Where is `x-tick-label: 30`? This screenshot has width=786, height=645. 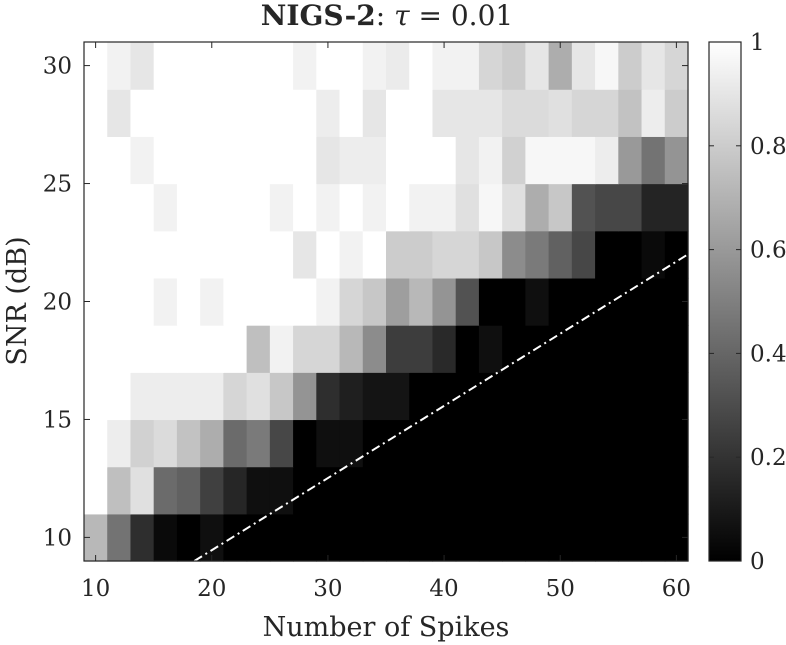
x-tick-label: 30 is located at coordinates (327, 589).